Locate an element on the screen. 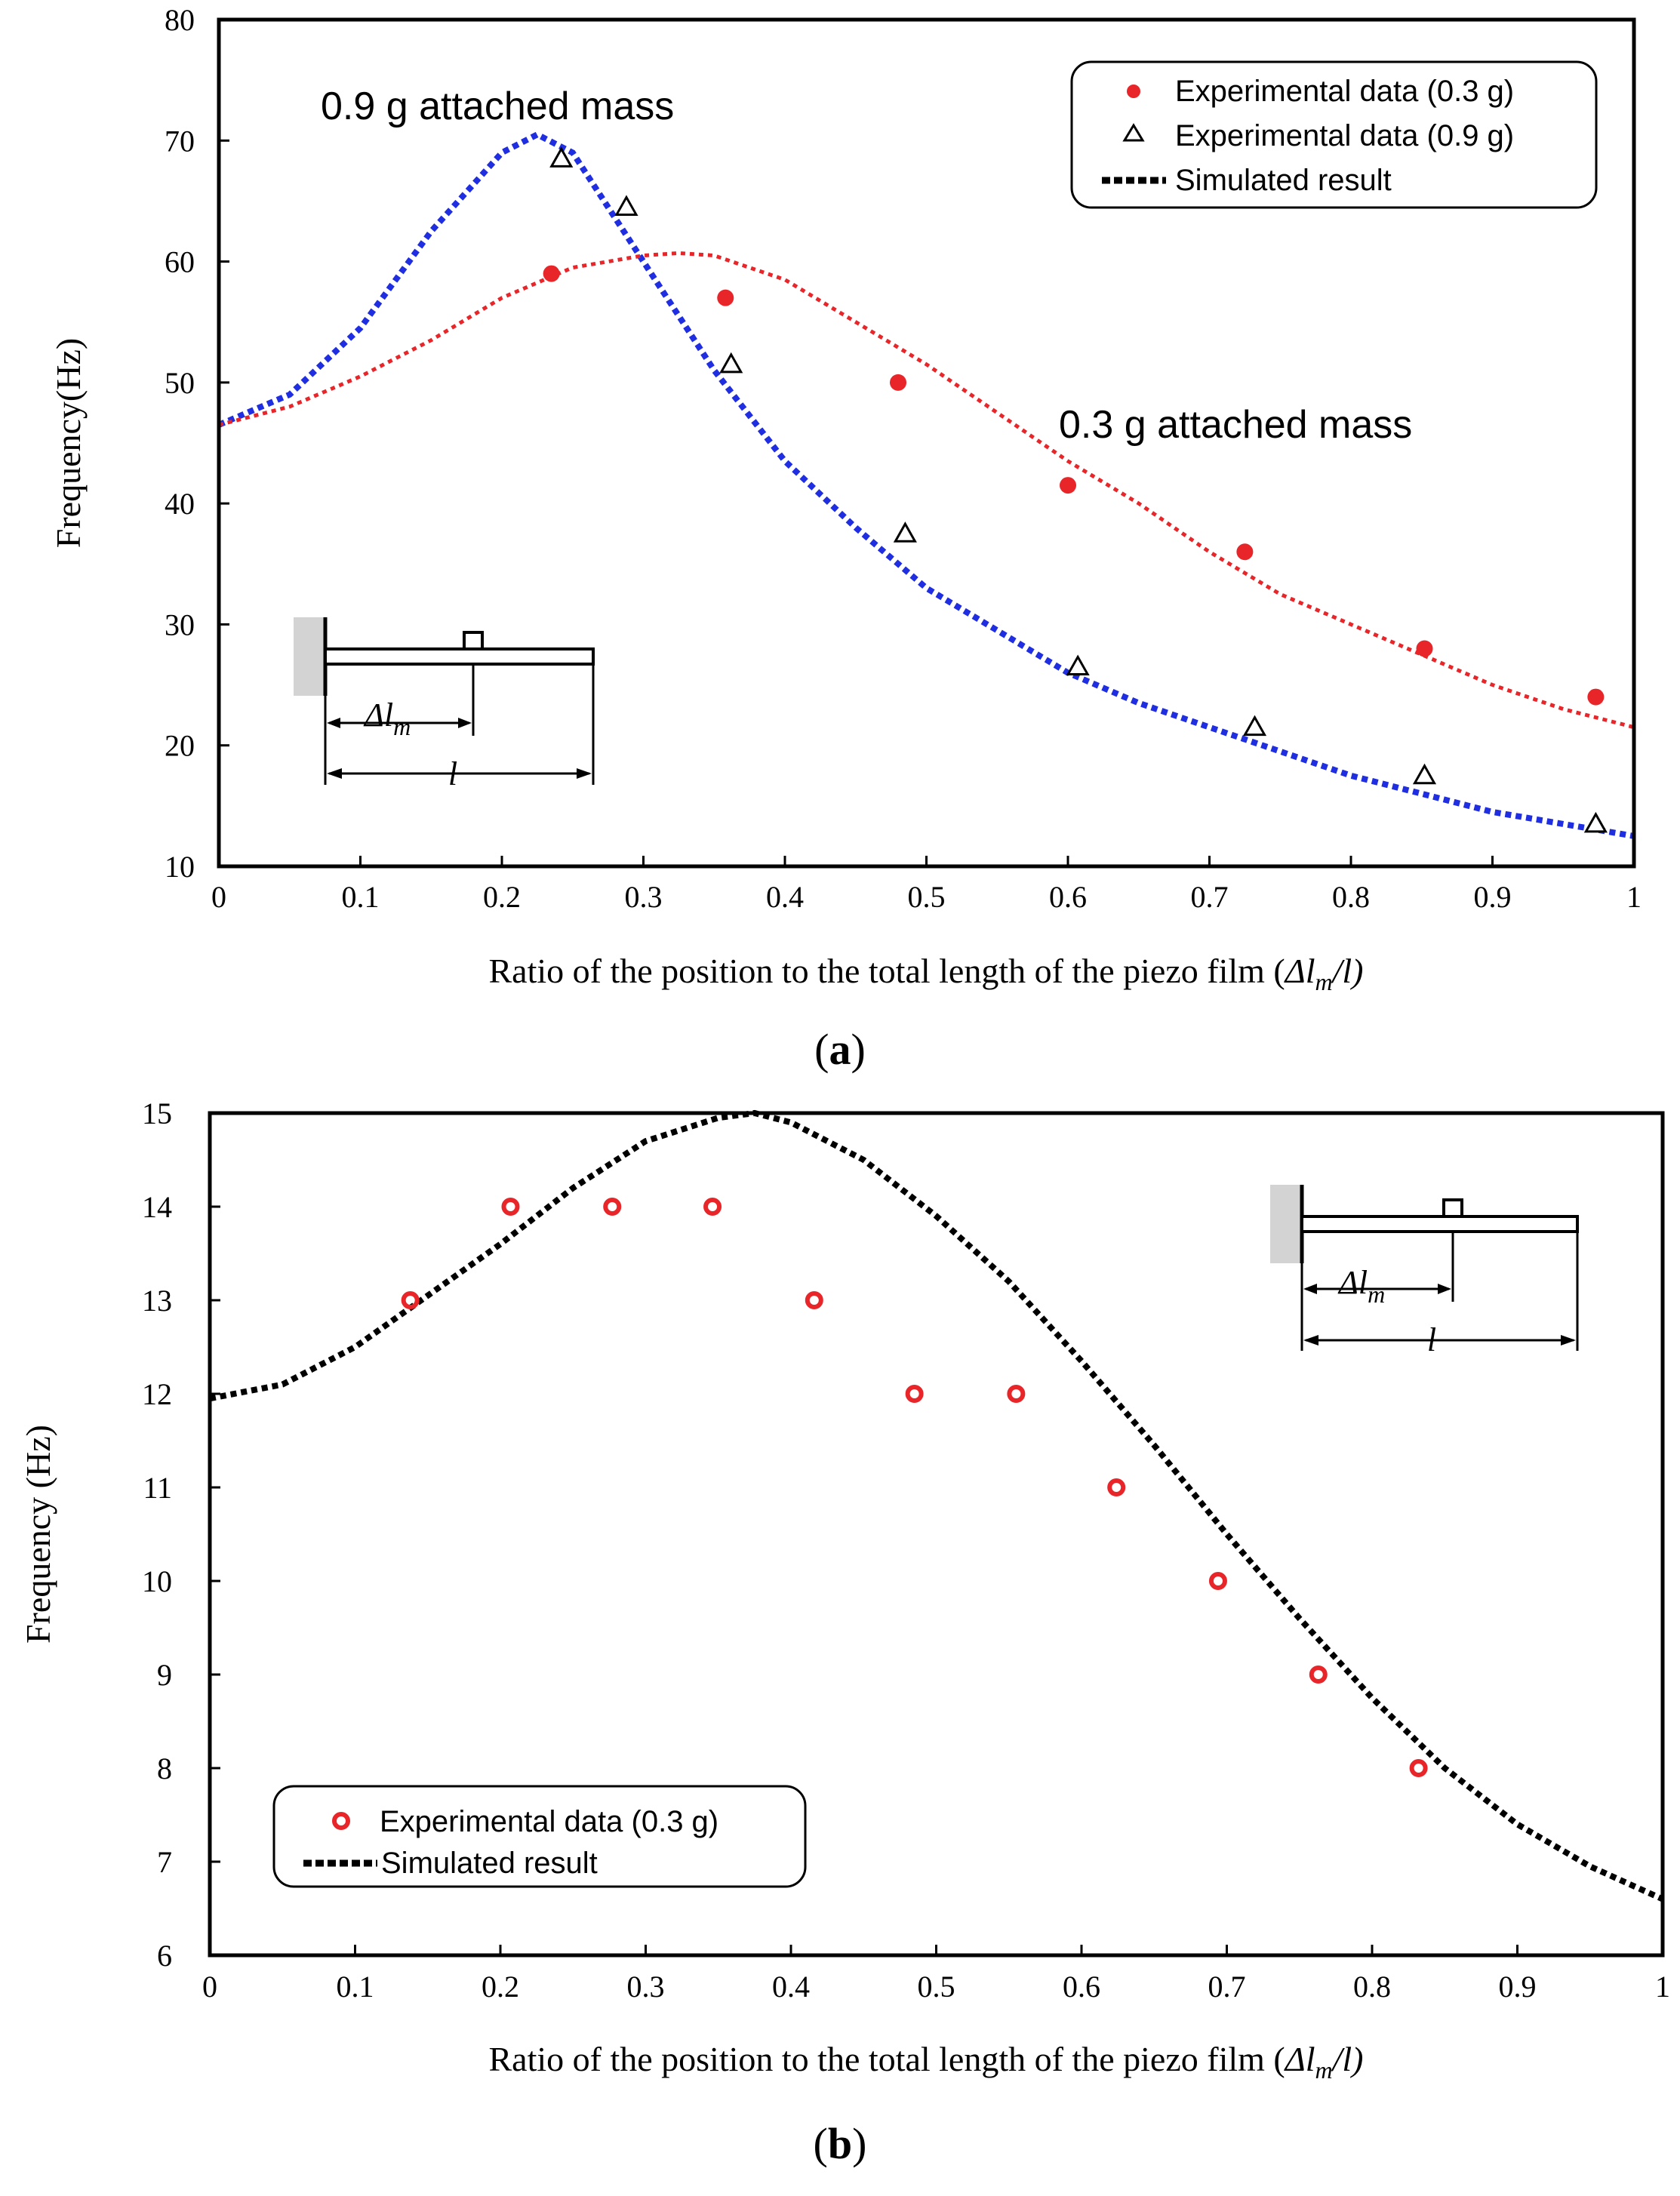  a-ytick-label-10: 10 is located at coordinates (180, 867).